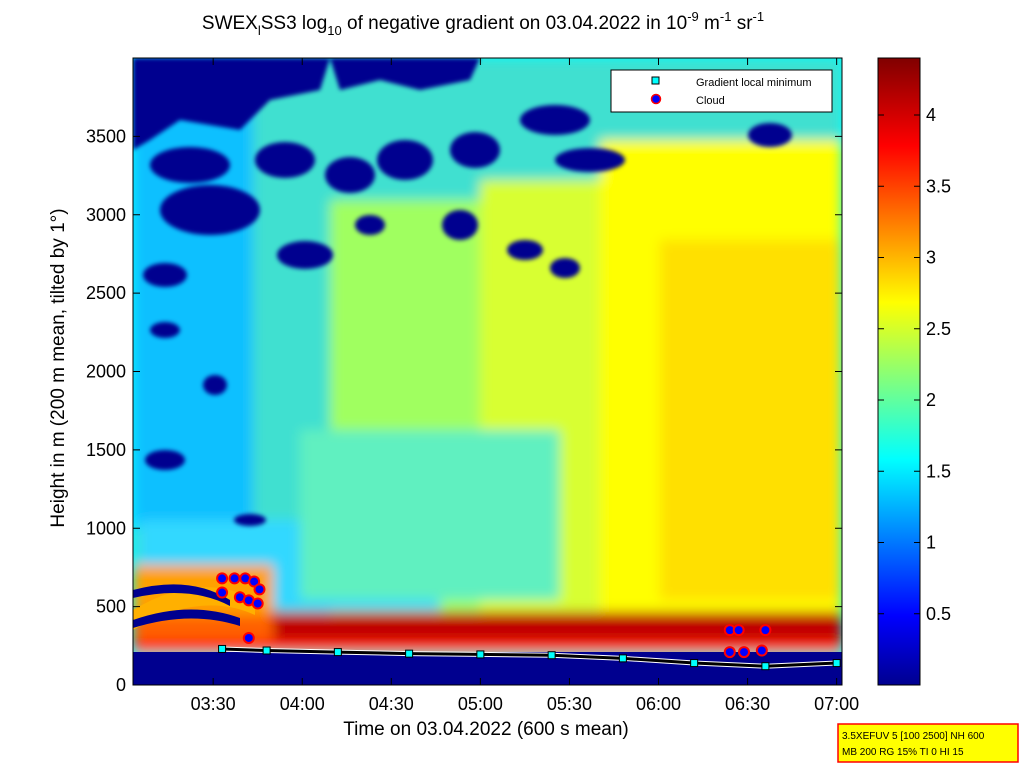 This screenshot has height=767, width=1023. Describe the element at coordinates (106, 450) in the screenshot. I see `y-tick-label-3: 1500` at that location.